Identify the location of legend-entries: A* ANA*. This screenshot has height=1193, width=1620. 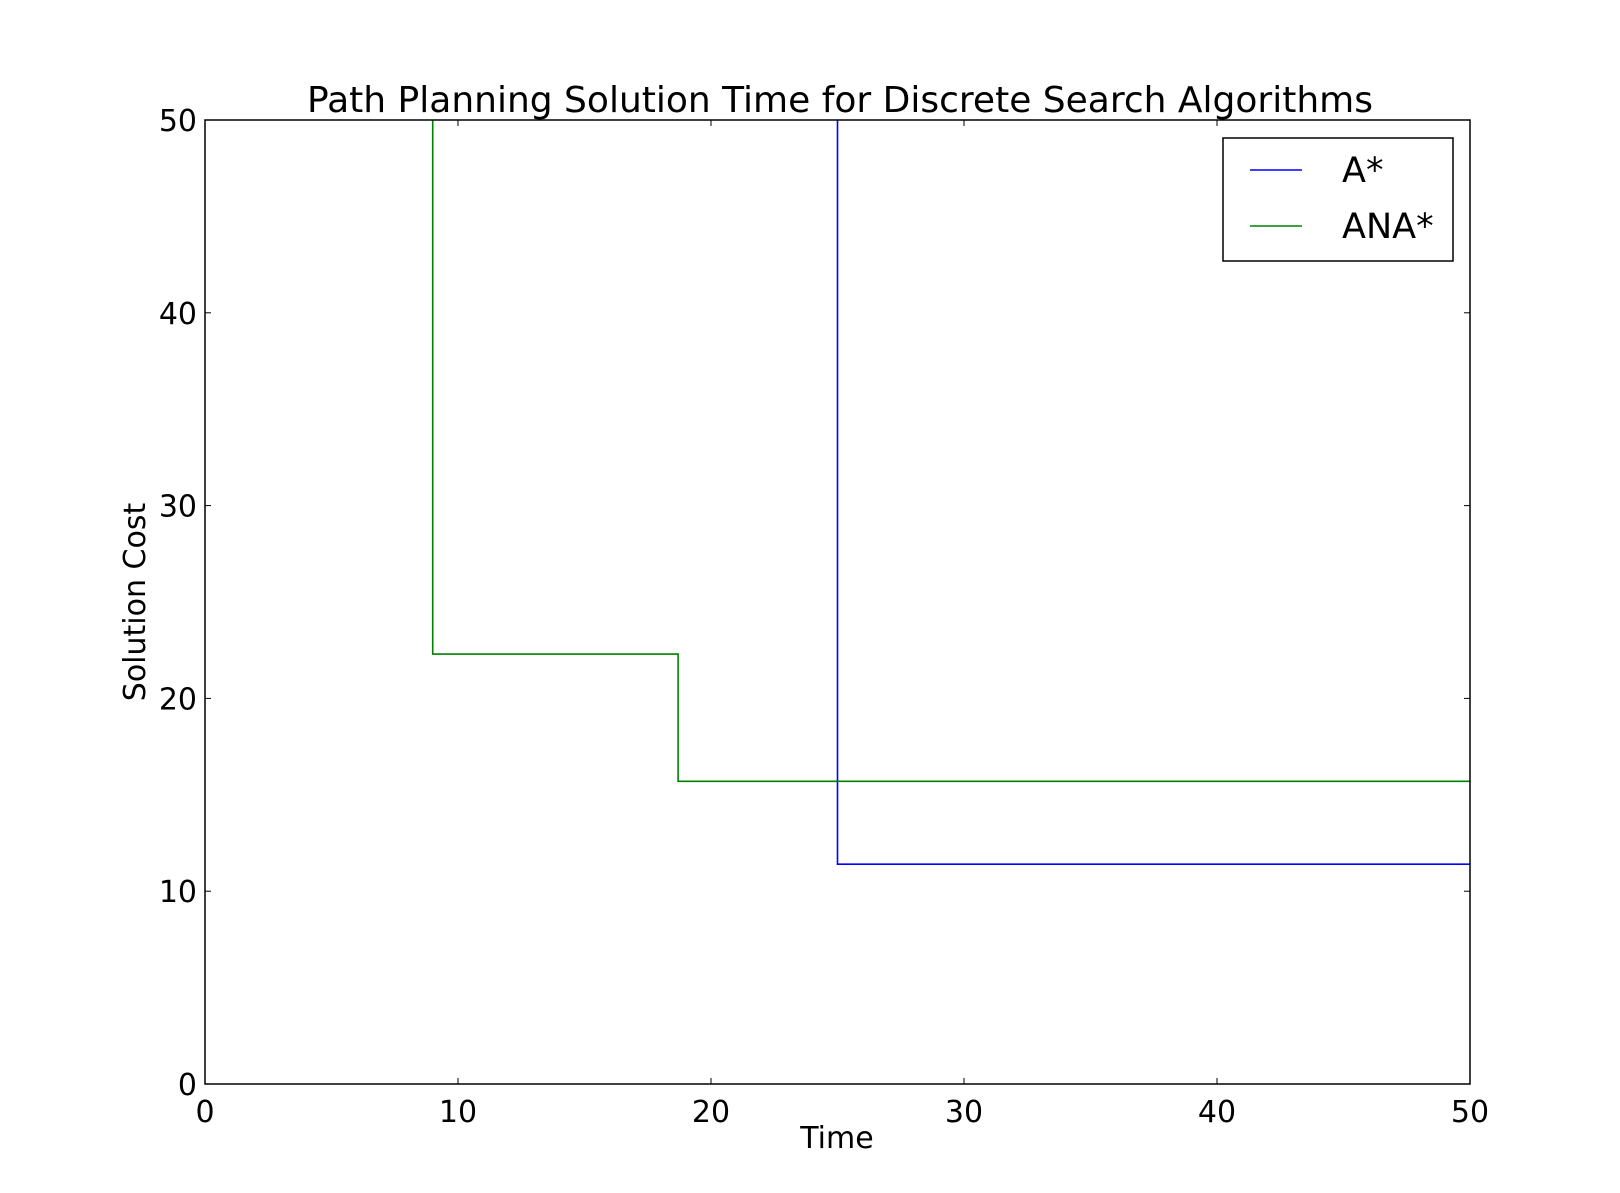
(1342, 199).